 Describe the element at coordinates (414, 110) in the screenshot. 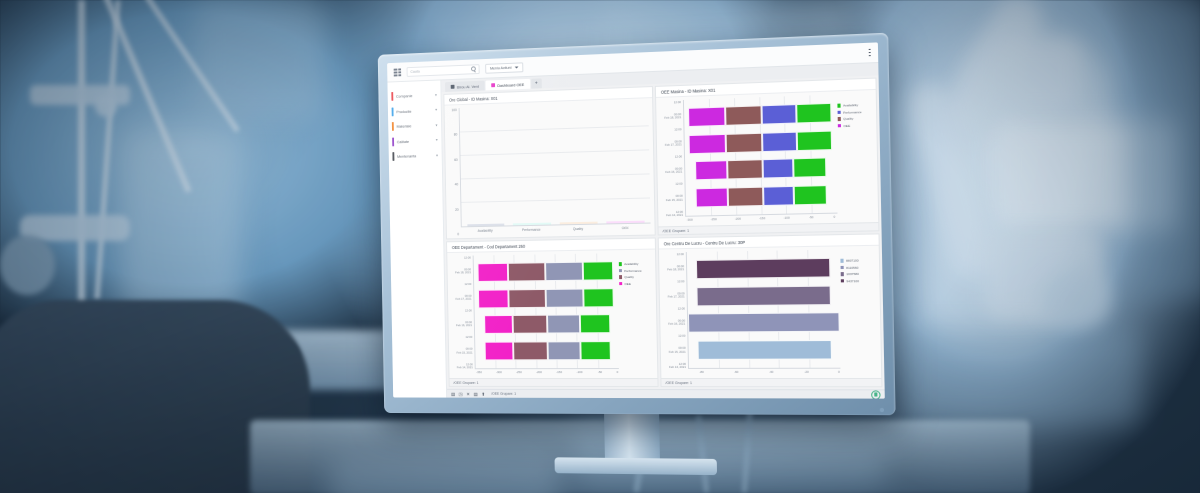

I see `sidebar-item-productie: Productie` at that location.